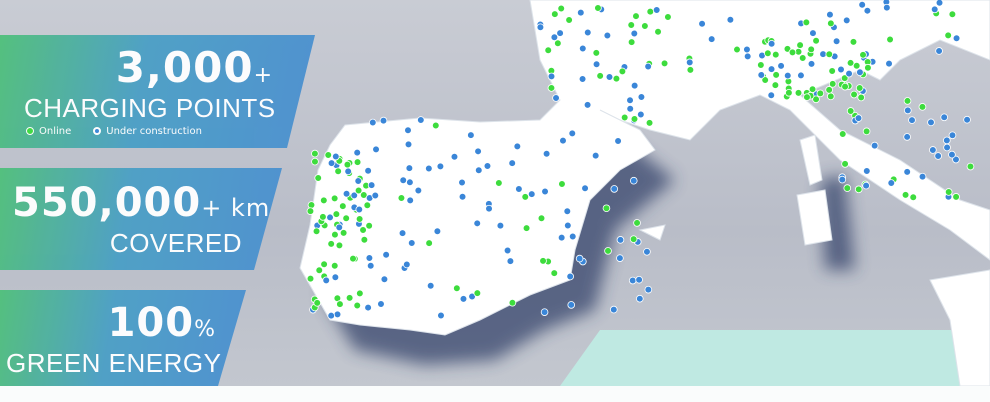 The width and height of the screenshot is (990, 402). Describe the element at coordinates (175, 243) in the screenshot. I see `stat-label: COVERED` at that location.